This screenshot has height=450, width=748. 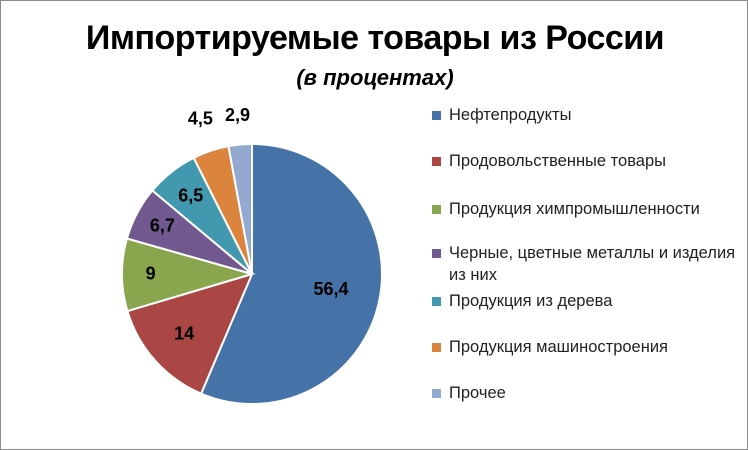 I want to click on legend-label-5: Продукция из дерева, so click(x=531, y=301).